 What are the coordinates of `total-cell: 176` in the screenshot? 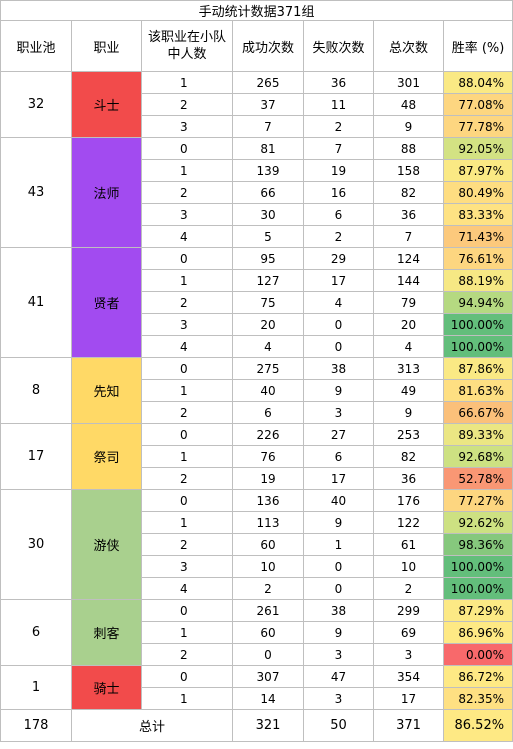 It's located at (408, 500).